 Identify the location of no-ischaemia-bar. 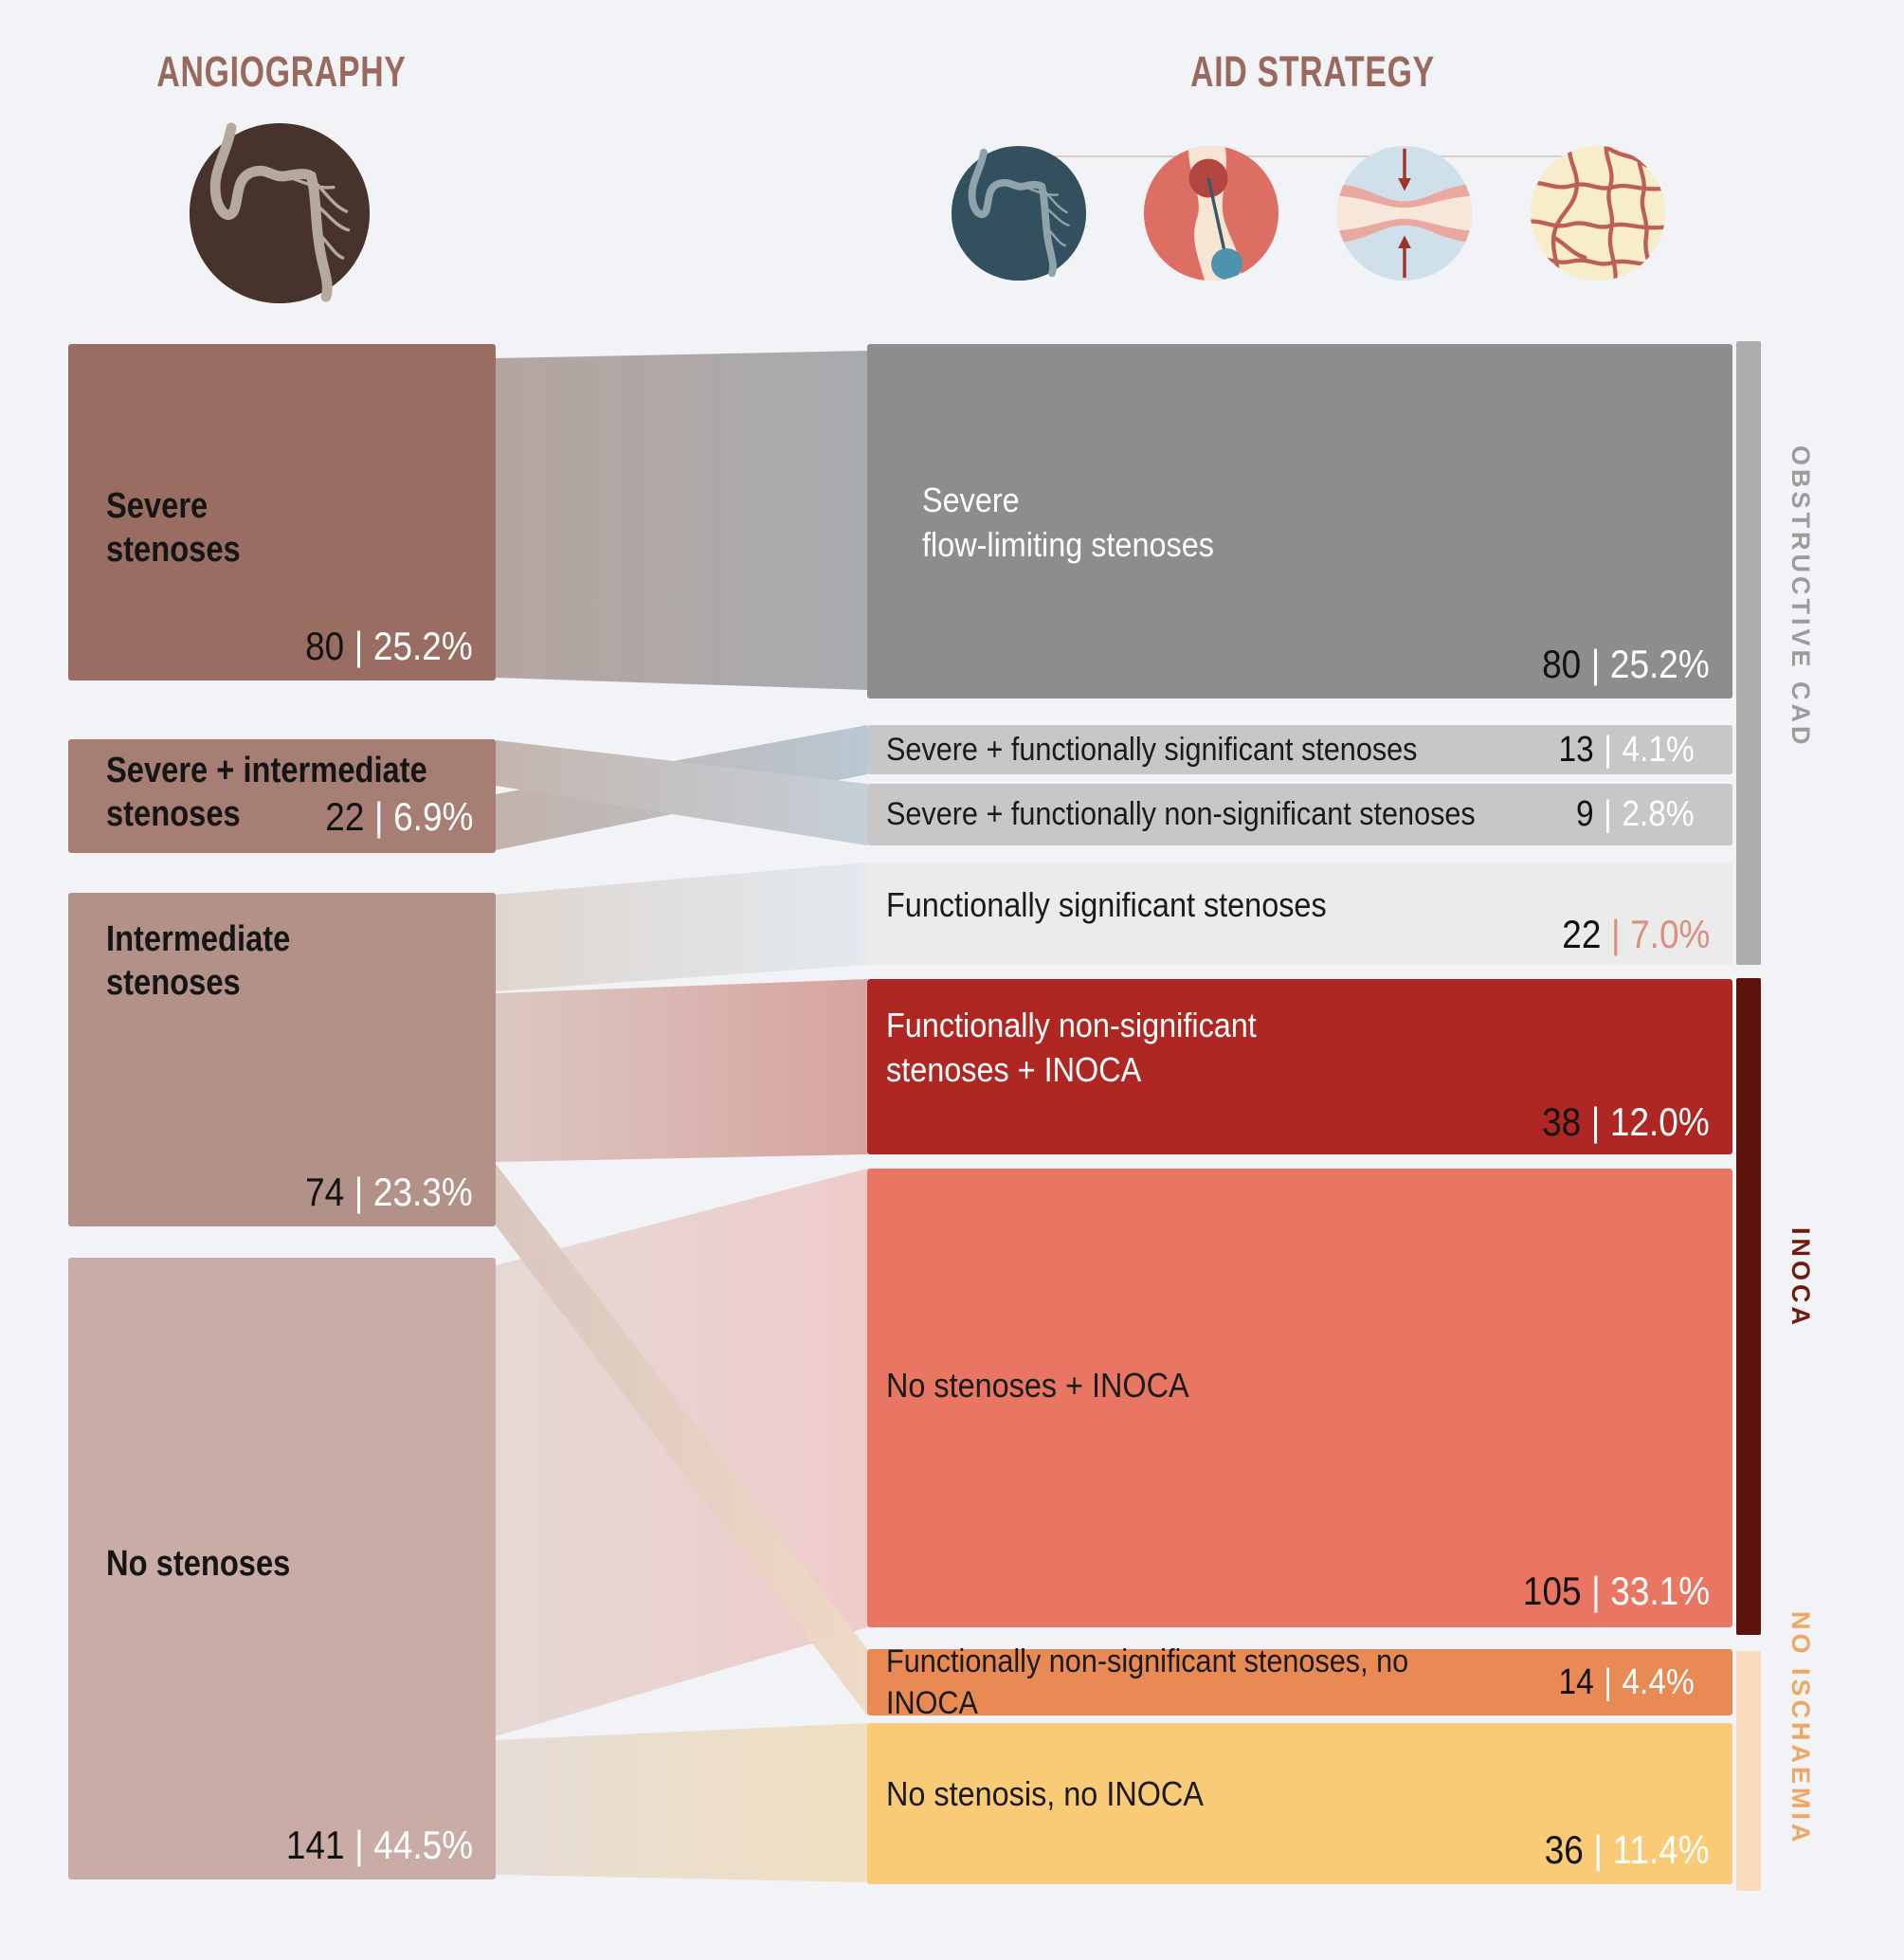
(1748, 1771).